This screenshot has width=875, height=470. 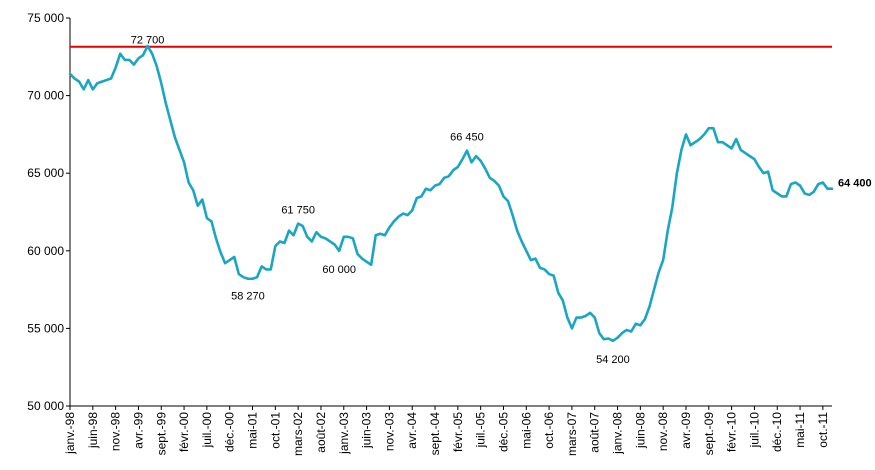 What do you see at coordinates (800, 430) in the screenshot?
I see `x-tick-label: mai-11` at bounding box center [800, 430].